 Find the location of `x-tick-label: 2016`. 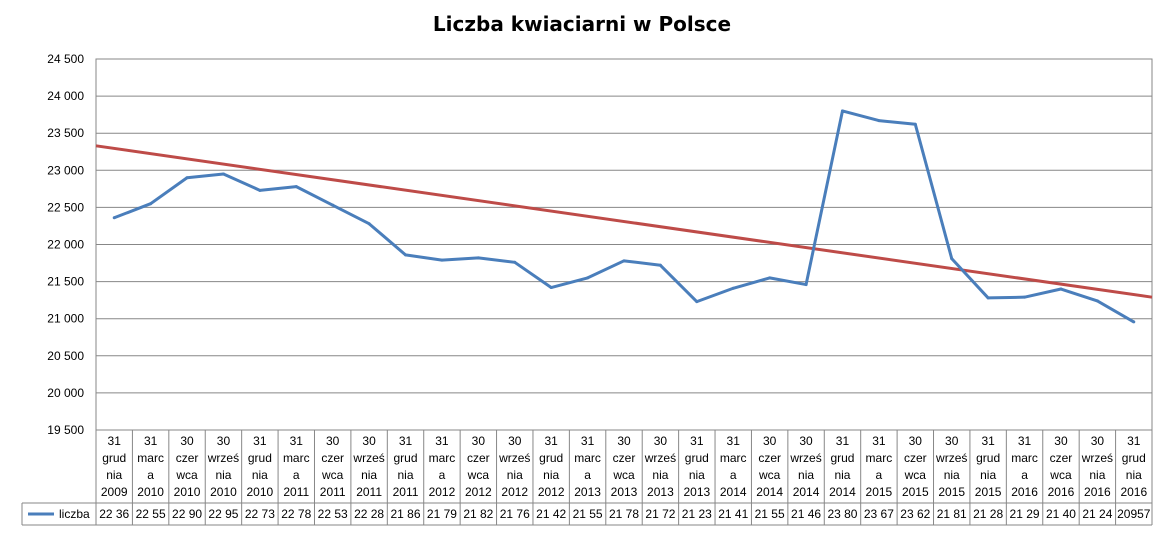

x-tick-label: 2016 is located at coordinates (1061, 492).